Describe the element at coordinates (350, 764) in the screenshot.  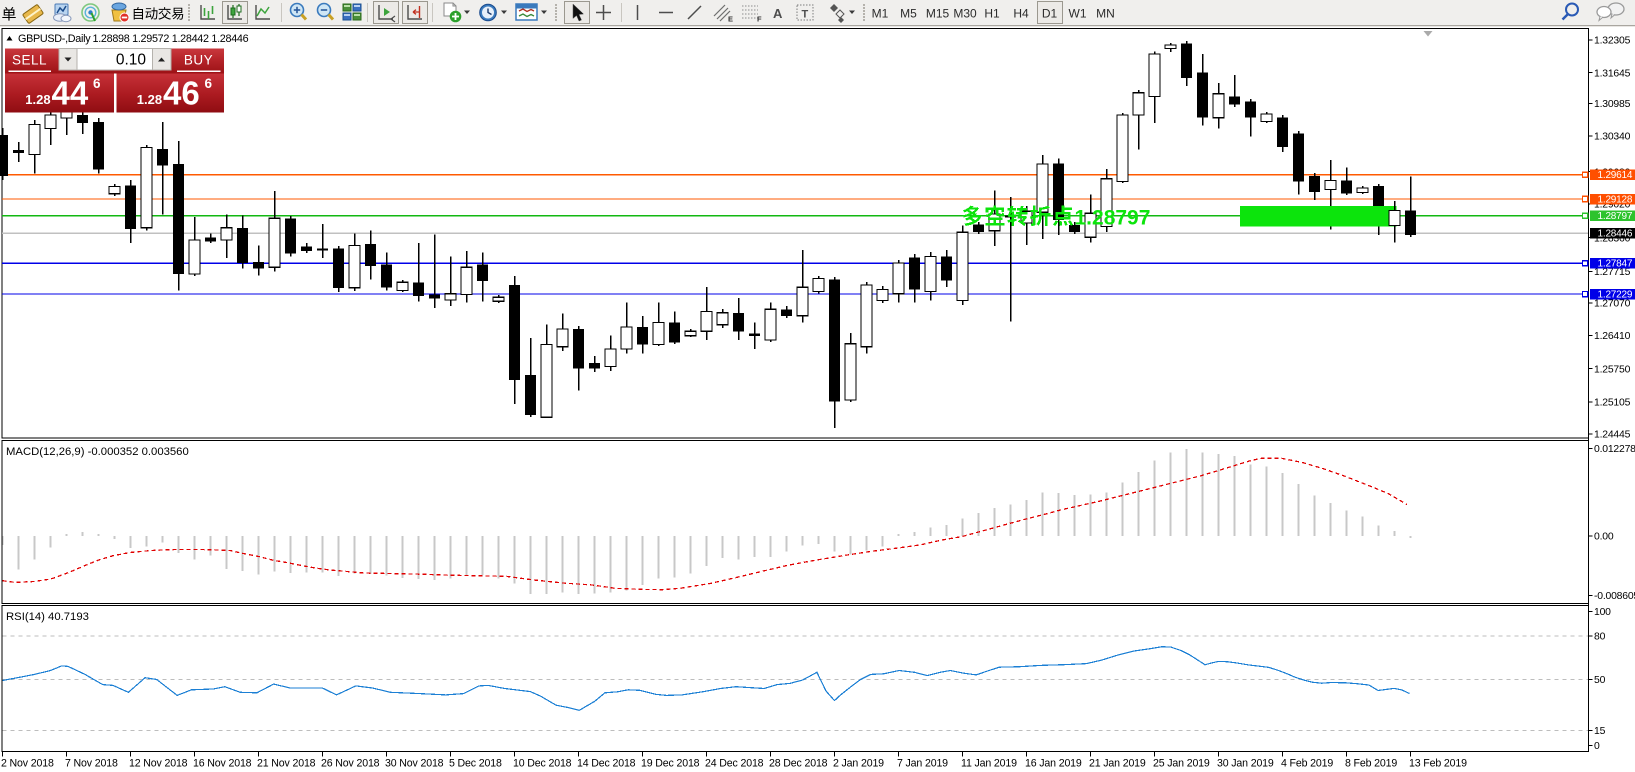
I see `svg-text: 26 Nov 2018` at that location.